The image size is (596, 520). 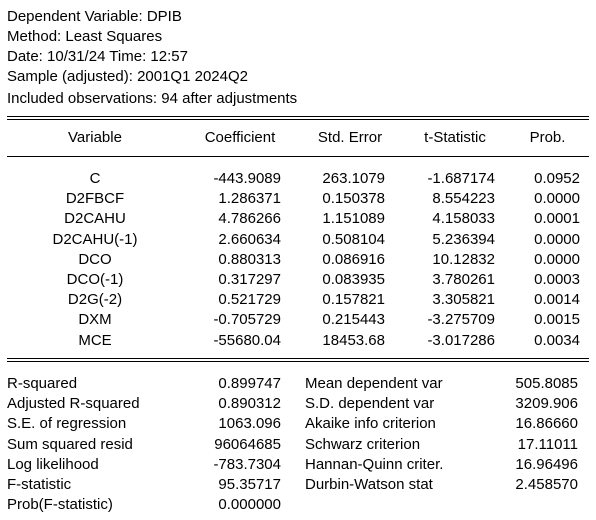 I want to click on stat-label-right: S.D. dependent var, so click(x=370, y=403).